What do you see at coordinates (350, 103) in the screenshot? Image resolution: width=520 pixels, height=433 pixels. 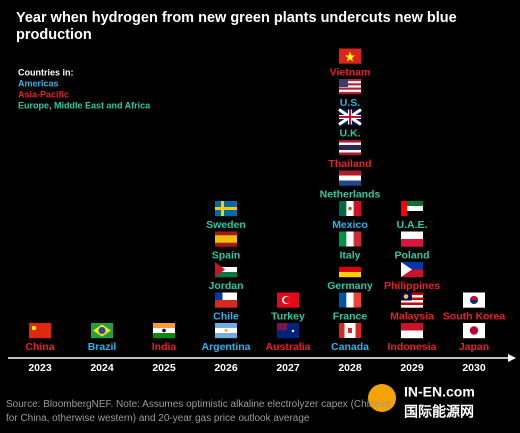 I see `country-label: U.S.` at bounding box center [350, 103].